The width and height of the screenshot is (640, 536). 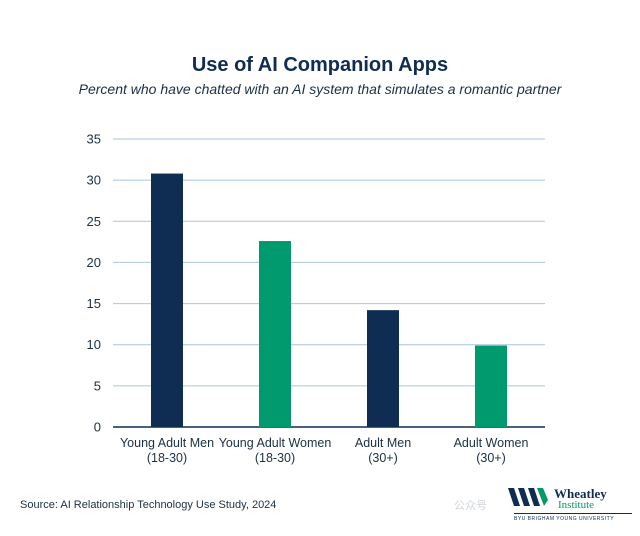 I want to click on y-tick-label: 5, so click(x=97, y=385).